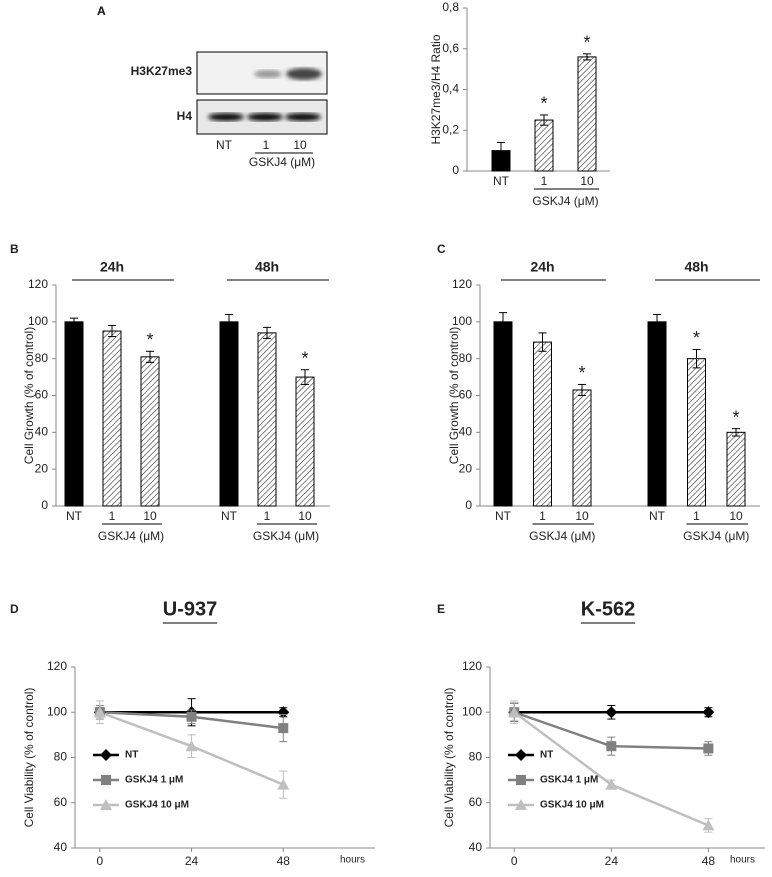 This screenshot has width=772, height=877. I want to click on western-blot: A H3K27me3 H4 NT 1 10 GSKJ4 (μM), so click(212, 86).